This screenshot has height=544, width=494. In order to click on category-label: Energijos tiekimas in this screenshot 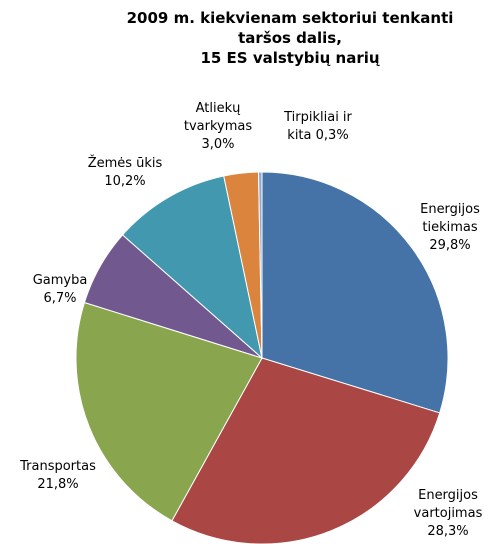, I will do `click(450, 218)`.